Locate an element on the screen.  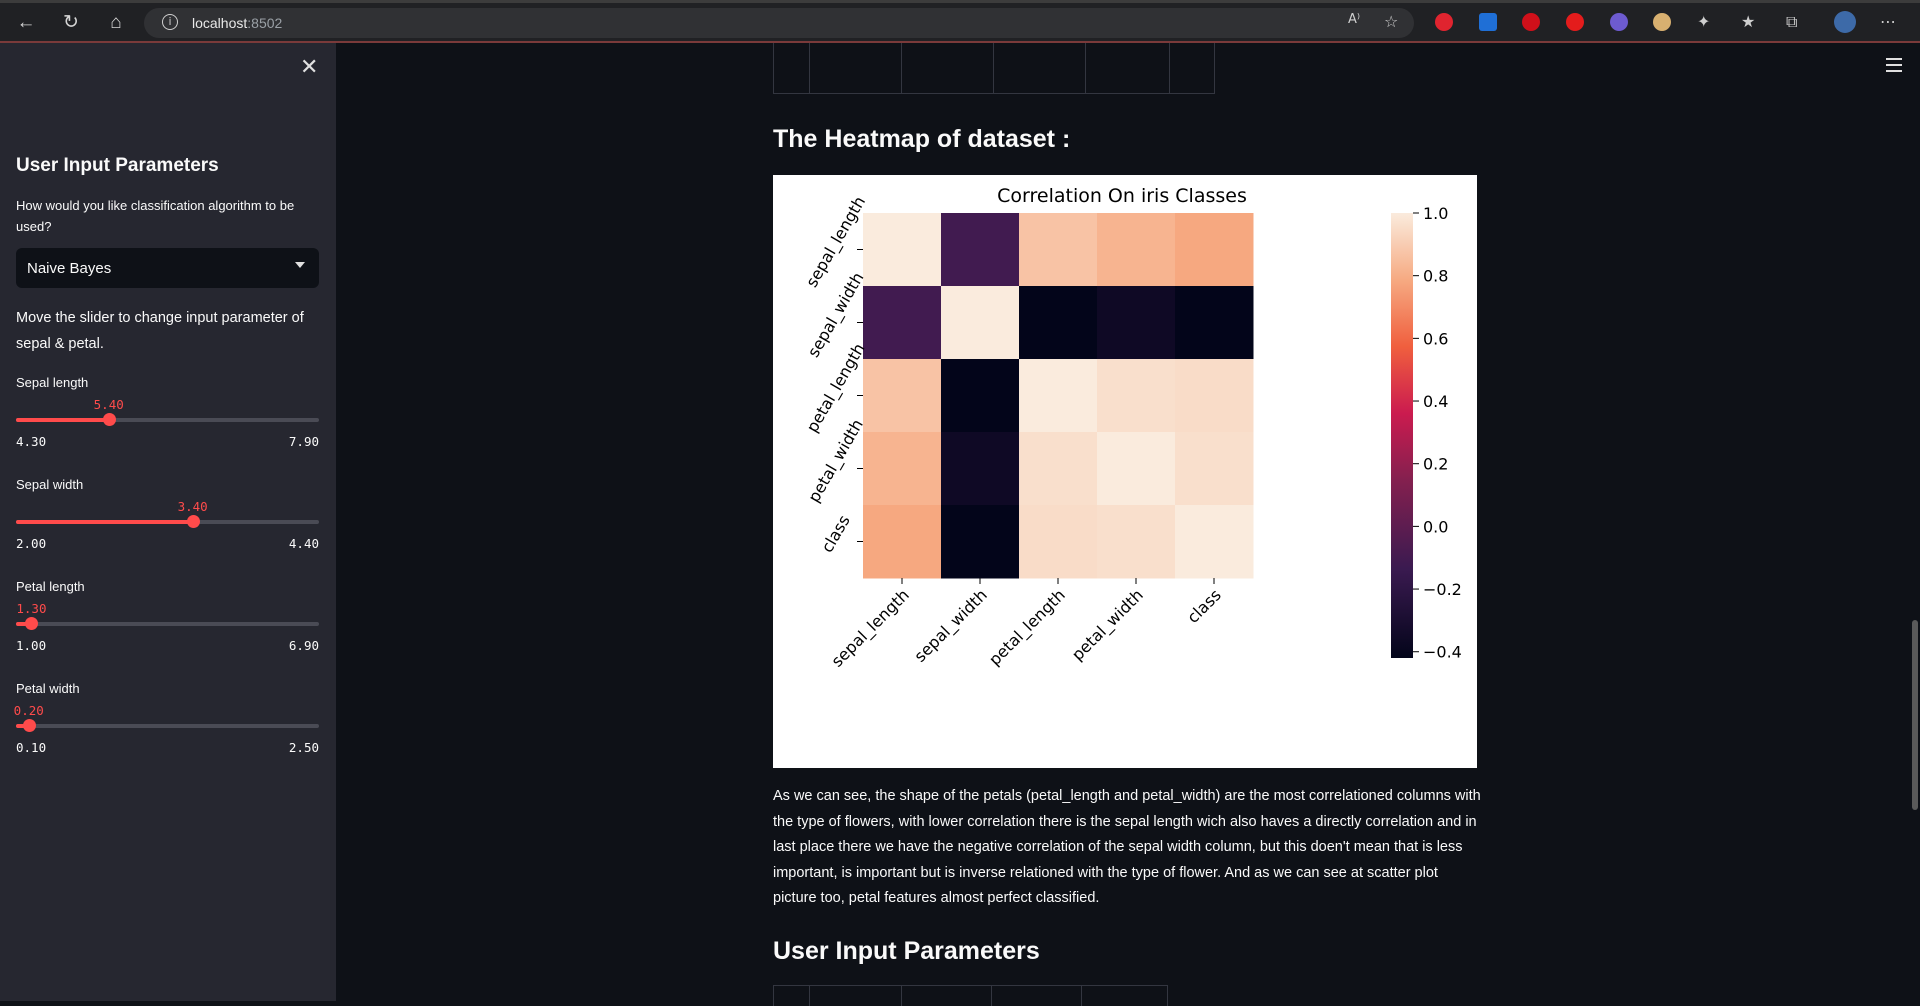
algorithm-selected-value: Naive Bayes is located at coordinates (69, 268).